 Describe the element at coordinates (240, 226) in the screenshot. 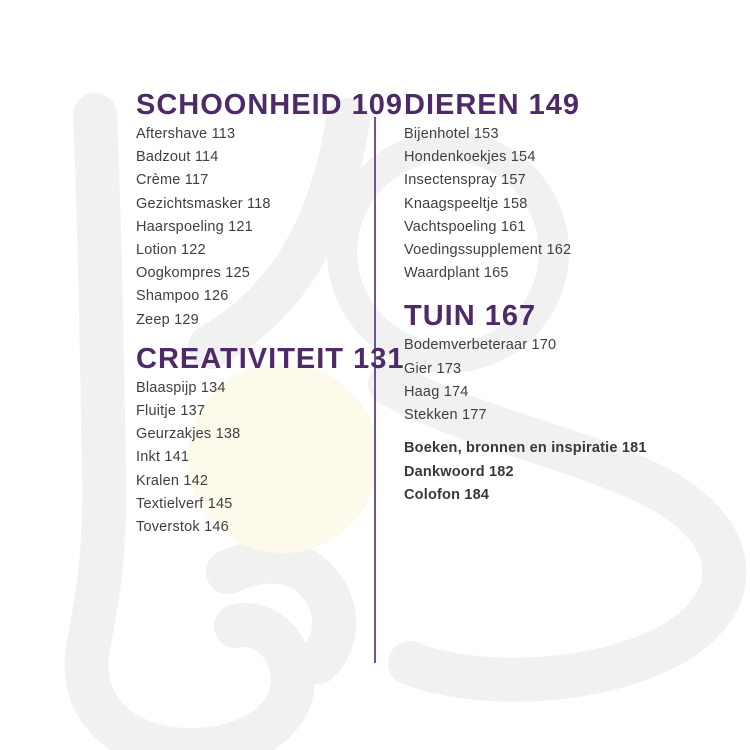

I see `entry-page: 121` at that location.